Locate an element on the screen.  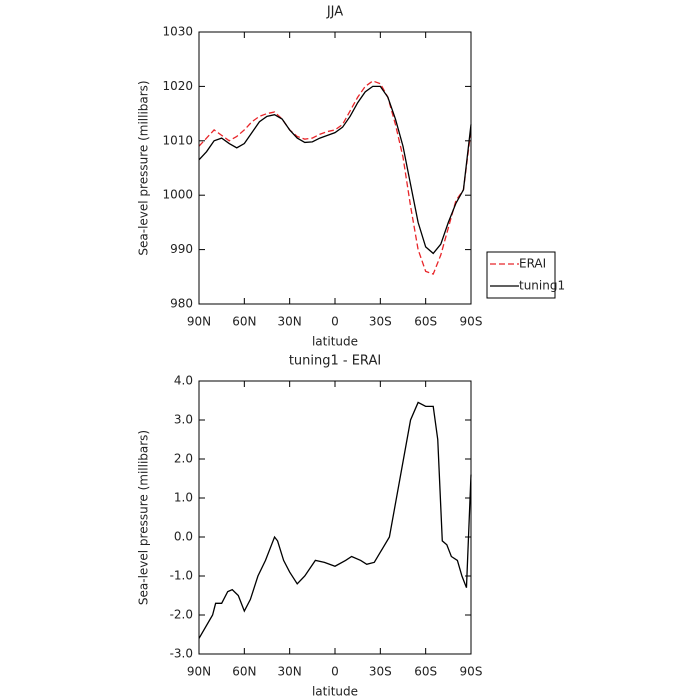
legend-label: ERAI is located at coordinates (532, 264).